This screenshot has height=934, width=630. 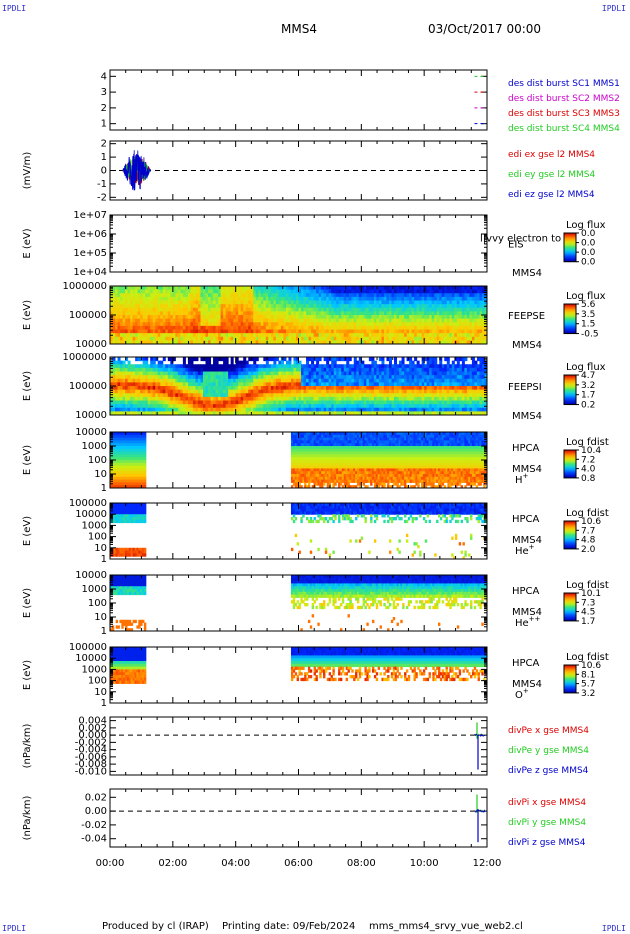 I want to click on panel-hpca_he-colorbar-title: Log fdist, so click(x=587, y=513).